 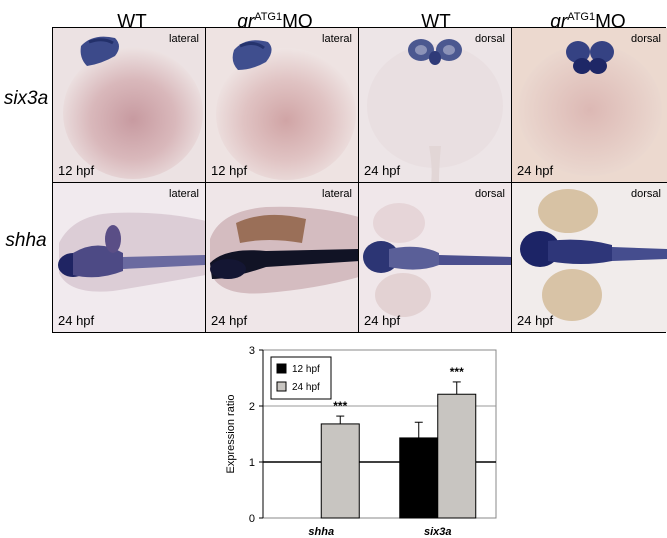 I want to click on panel-six3a-mo-lateral: lateral 12 hpf, so click(x=282, y=105).